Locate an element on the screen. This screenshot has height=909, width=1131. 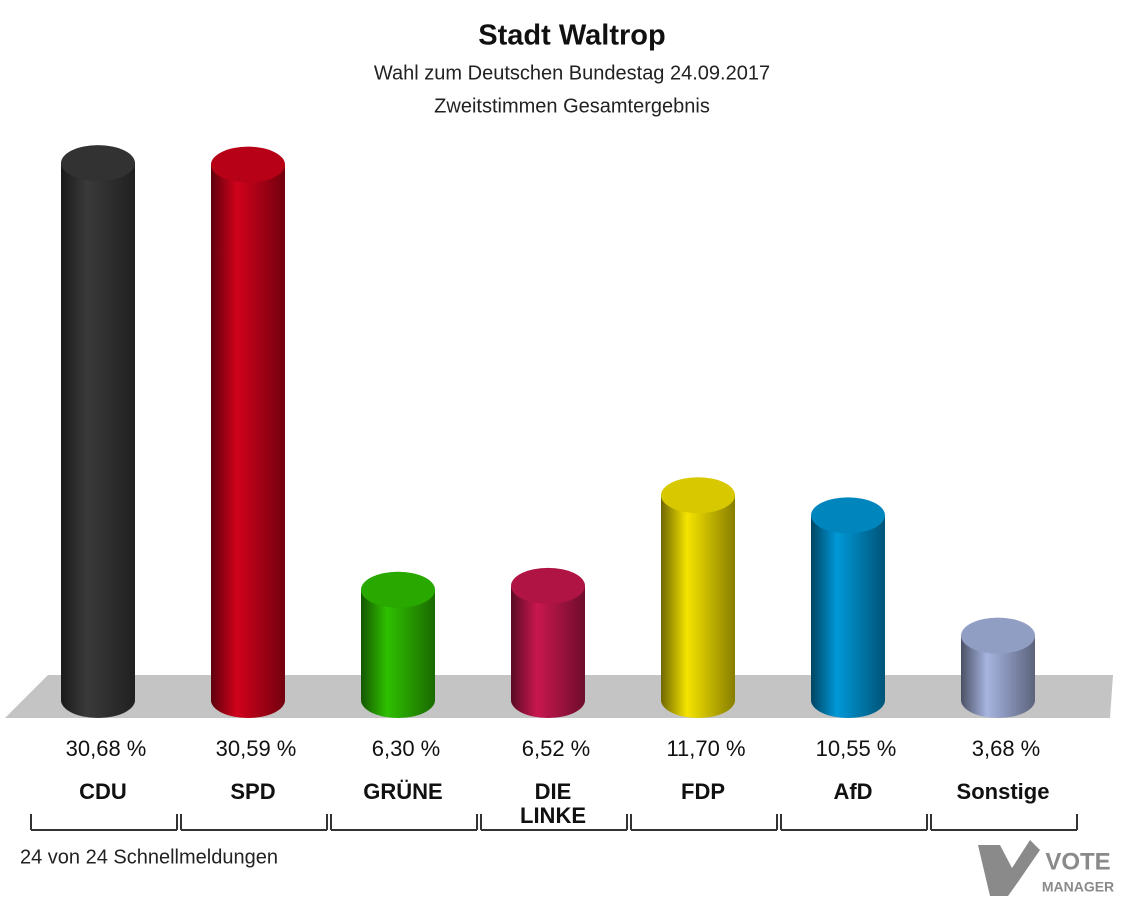
value-label: 3,68 % is located at coordinates (1006, 748).